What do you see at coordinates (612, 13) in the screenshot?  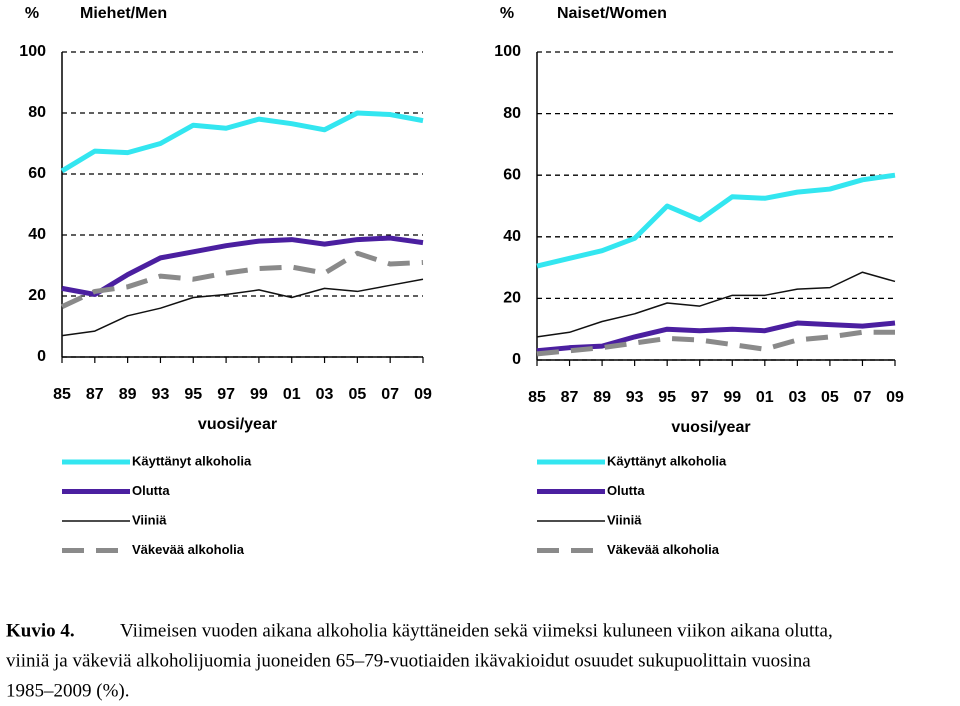 I see `chart-title: Naiset/Women` at bounding box center [612, 13].